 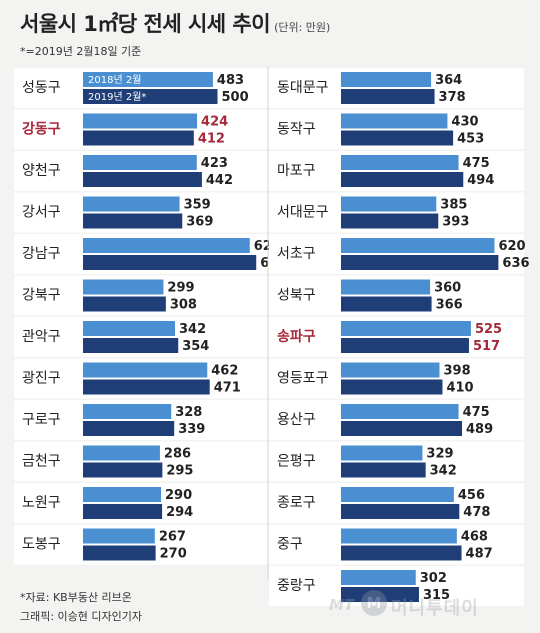 What do you see at coordinates (449, 305) in the screenshot?
I see `value-label-2019: 366` at bounding box center [449, 305].